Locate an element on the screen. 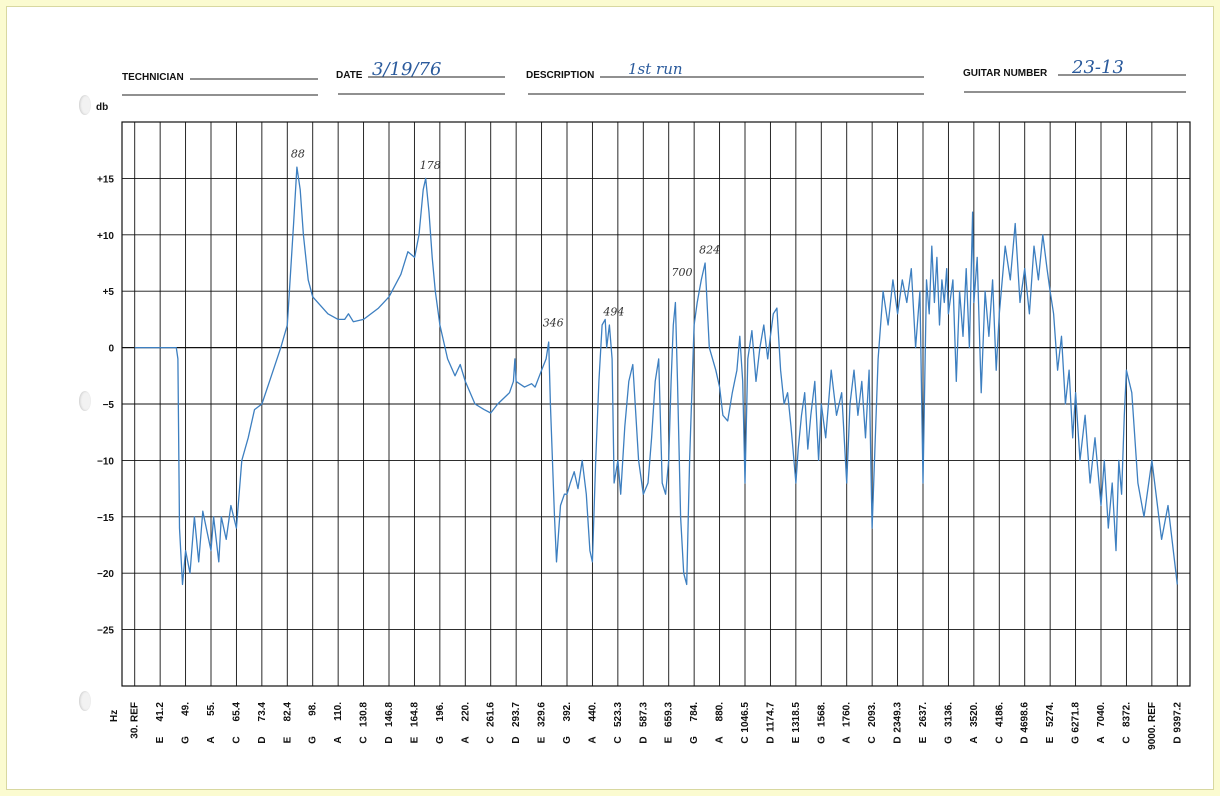 The image size is (1220, 796). x-tick-freq-label: 130.8 is located at coordinates (364, 714).